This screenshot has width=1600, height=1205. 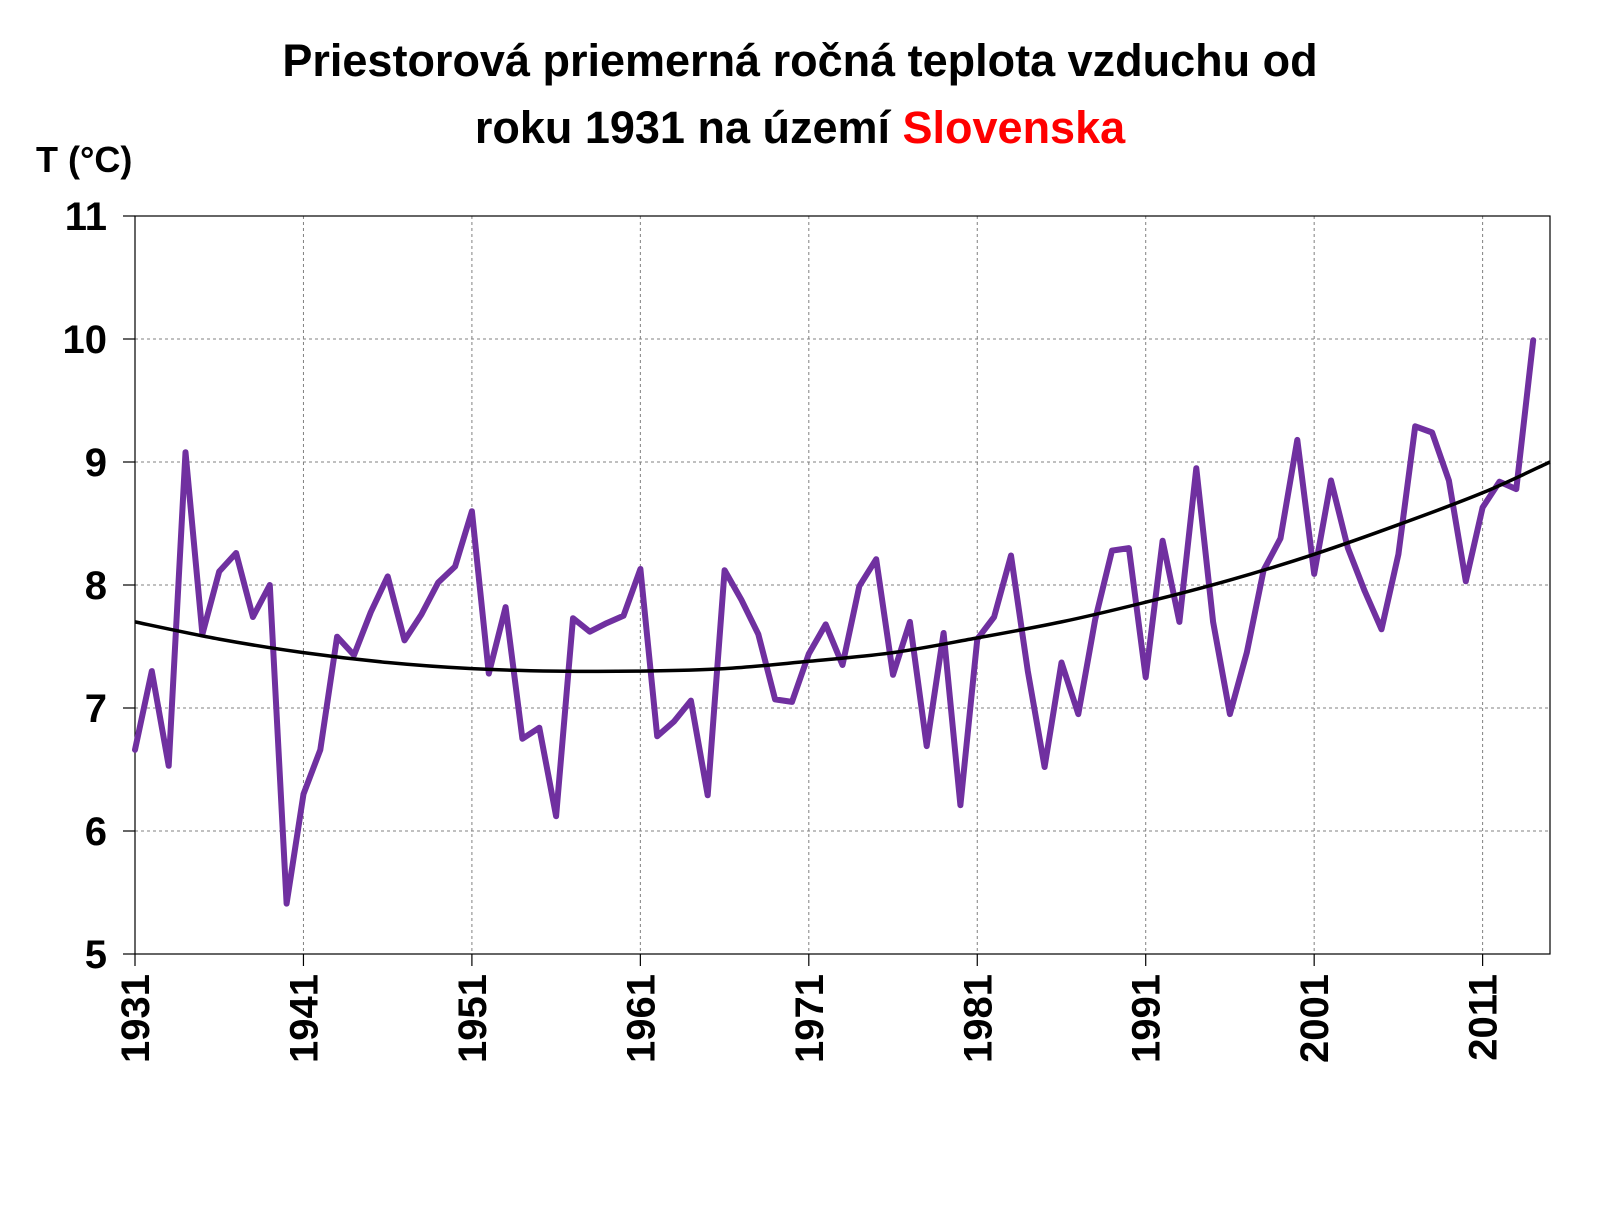 What do you see at coordinates (1147, 1018) in the screenshot?
I see `x-tick-label: 1991` at bounding box center [1147, 1018].